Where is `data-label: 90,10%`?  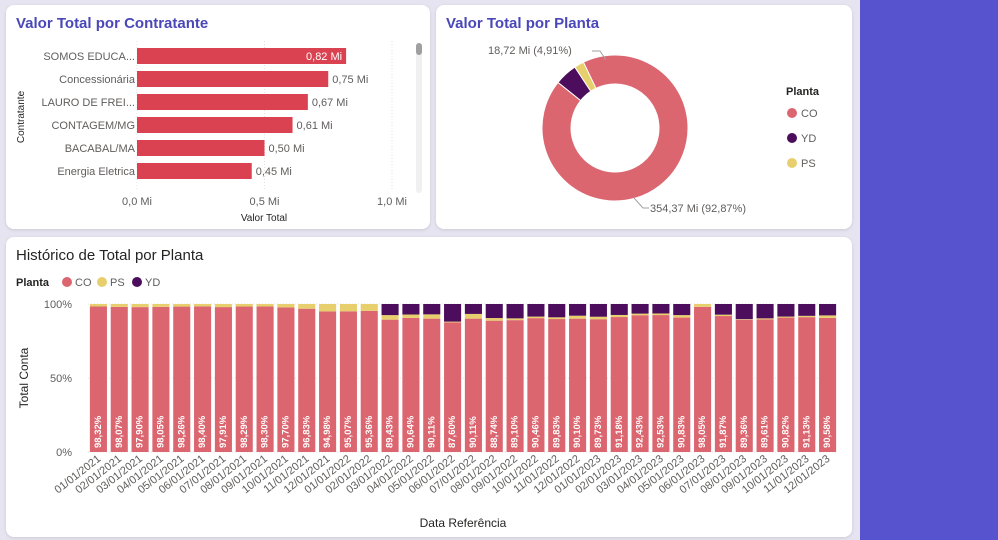
data-label: 90,10% is located at coordinates (577, 431).